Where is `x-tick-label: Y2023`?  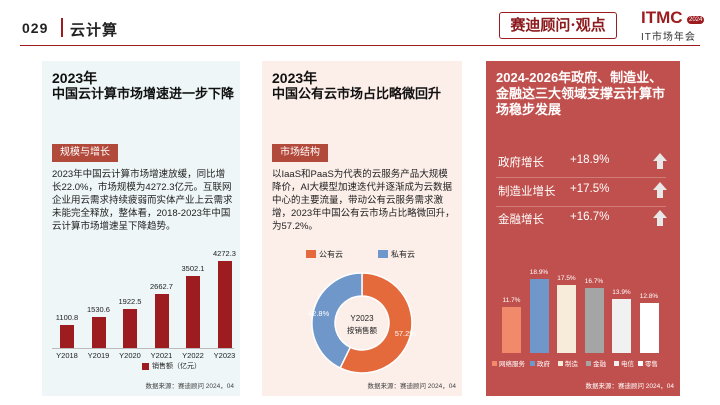
x-tick-label: Y2023 is located at coordinates (224, 355).